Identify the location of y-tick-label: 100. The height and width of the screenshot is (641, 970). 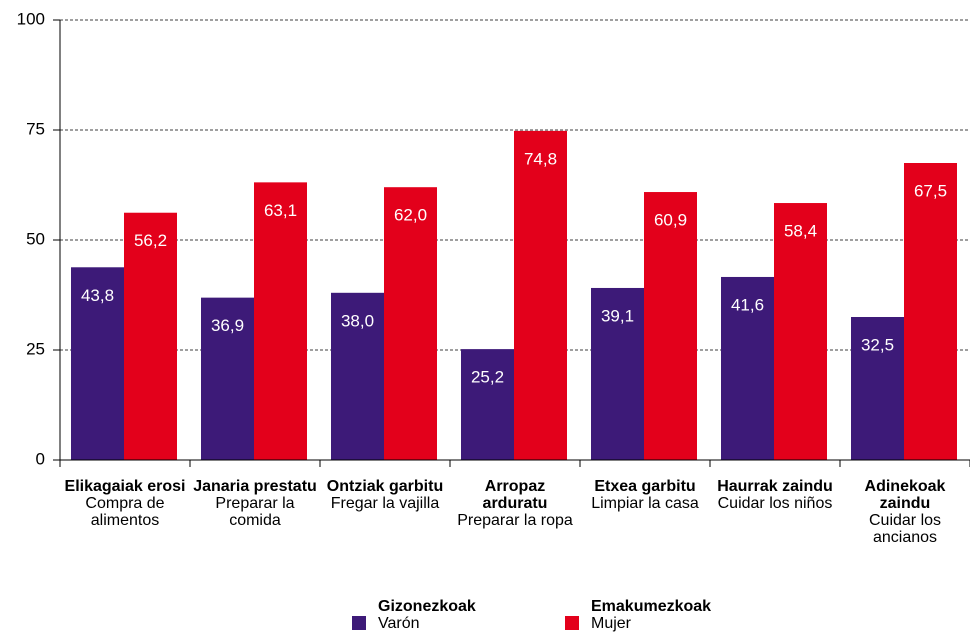
(31, 18).